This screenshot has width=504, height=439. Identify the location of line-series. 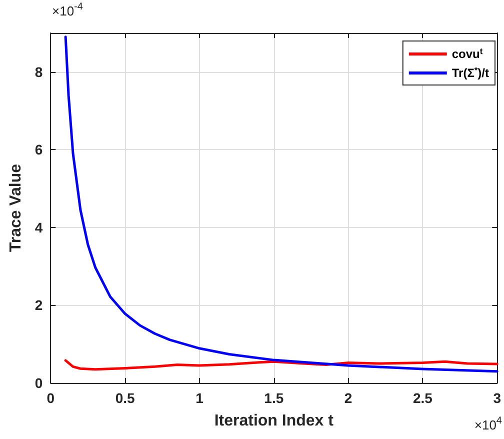
(281, 365).